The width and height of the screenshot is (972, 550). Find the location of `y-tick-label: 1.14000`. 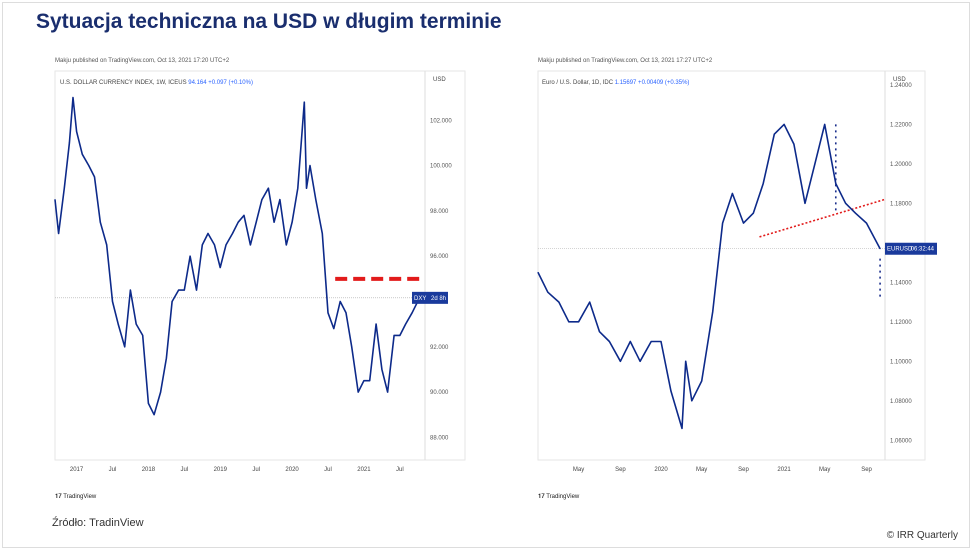

y-tick-label: 1.14000 is located at coordinates (901, 283).